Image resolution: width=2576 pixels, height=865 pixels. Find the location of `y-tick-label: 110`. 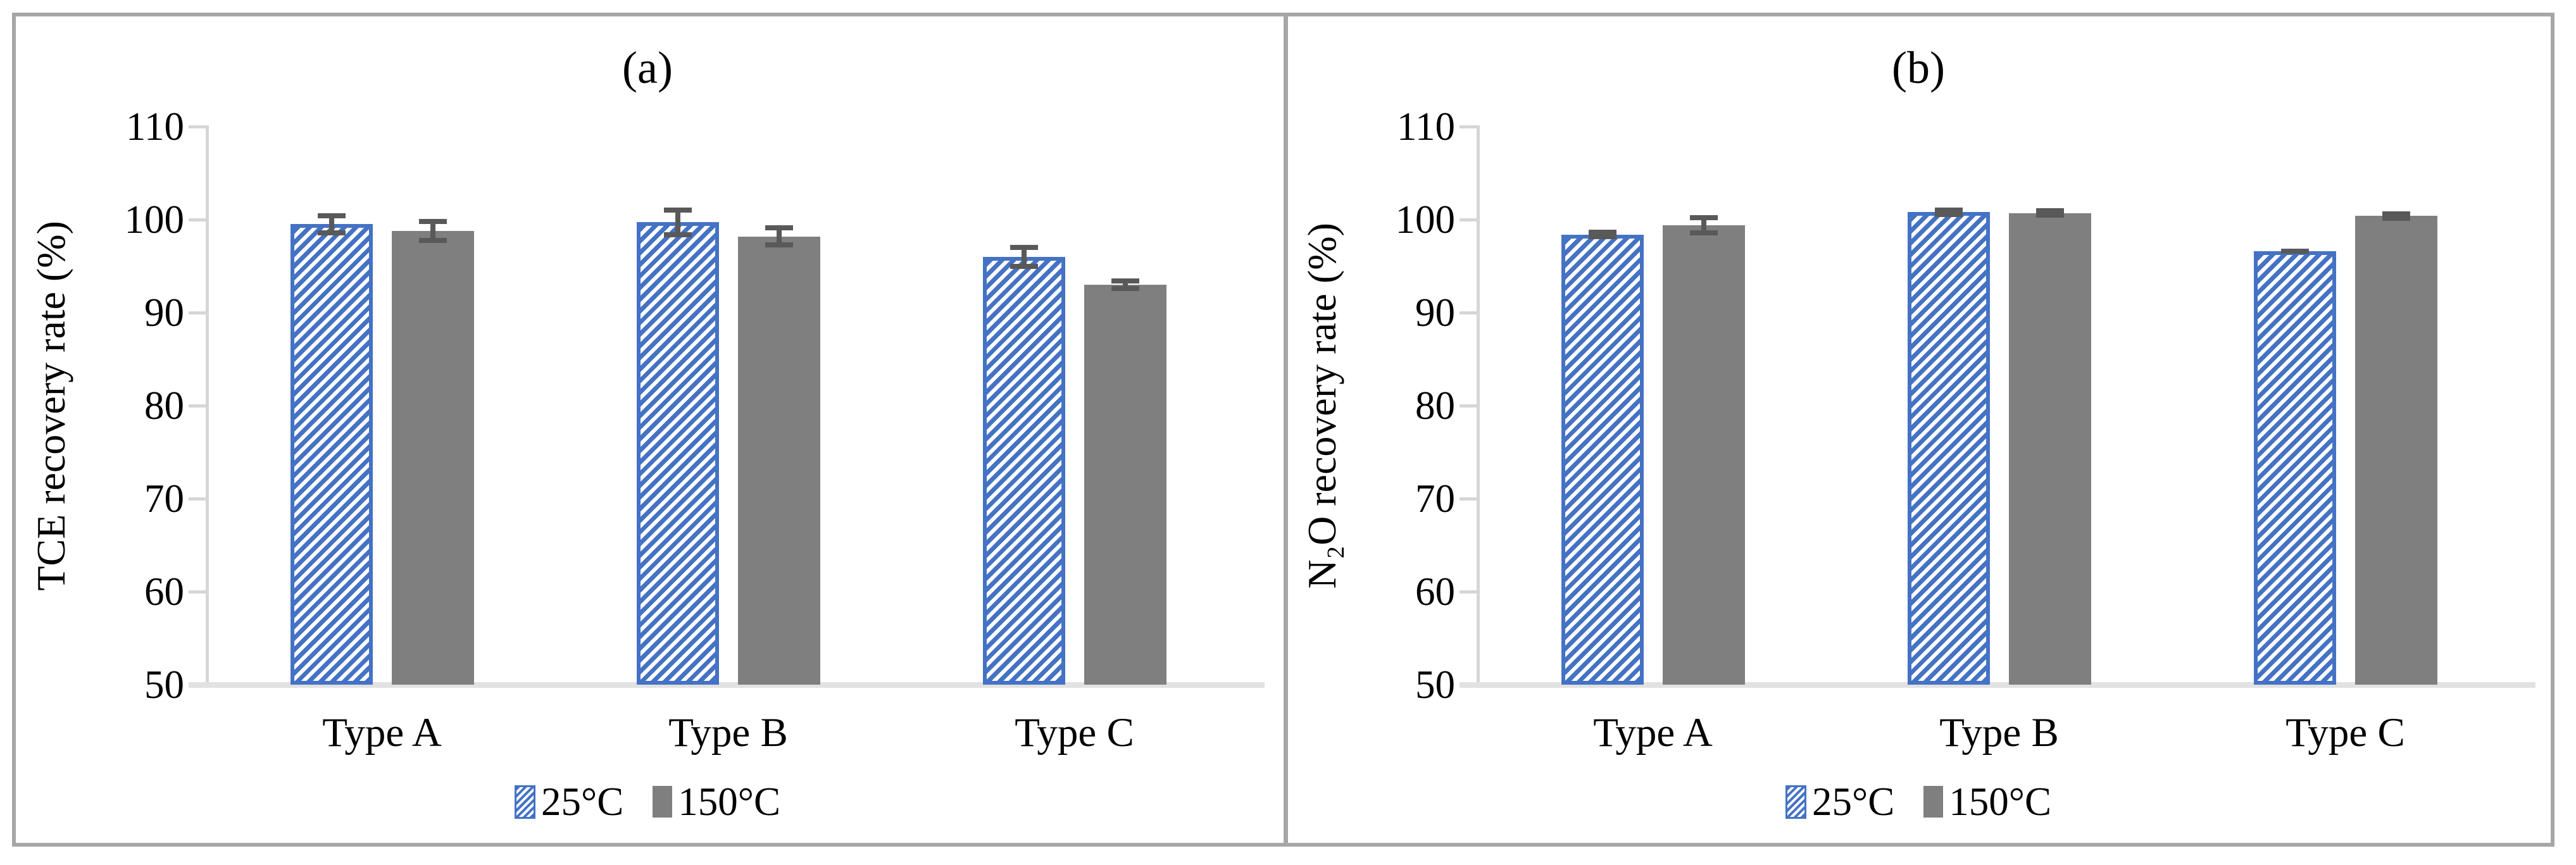

y-tick-label: 110 is located at coordinates (154, 126).